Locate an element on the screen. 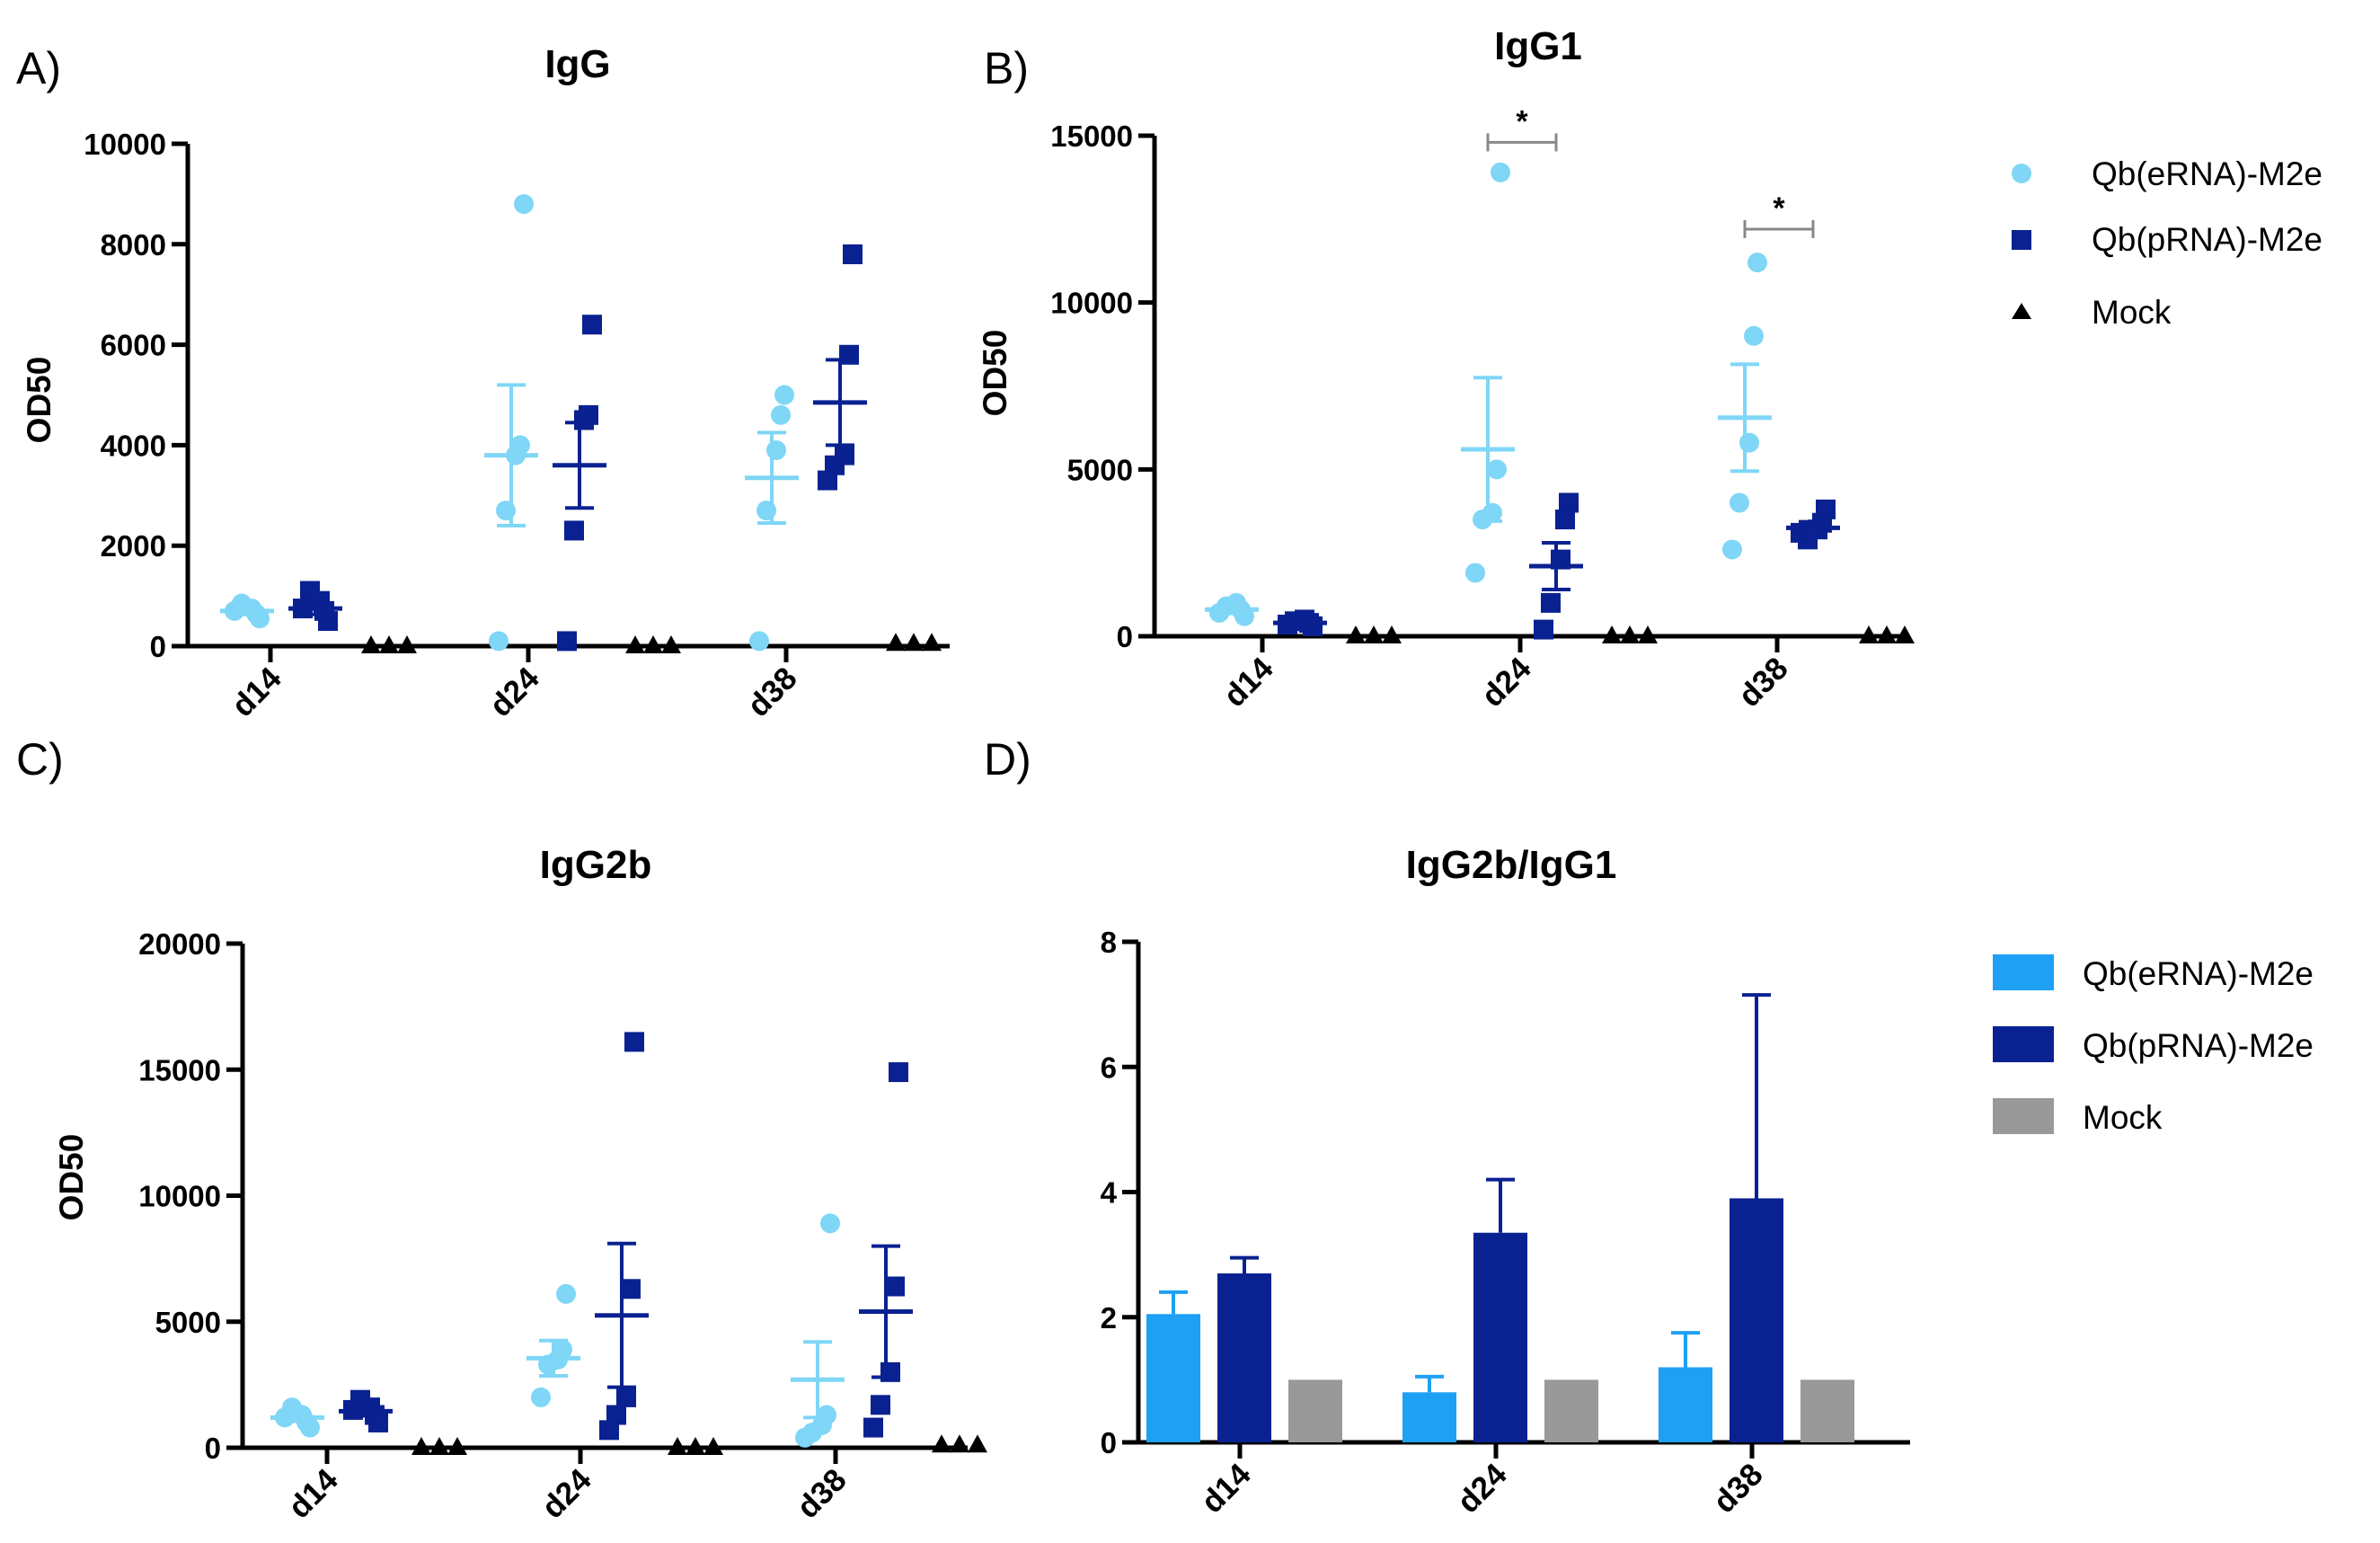 This screenshot has width=2380, height=1543. chart-title-c: IgG2b is located at coordinates (596, 865).